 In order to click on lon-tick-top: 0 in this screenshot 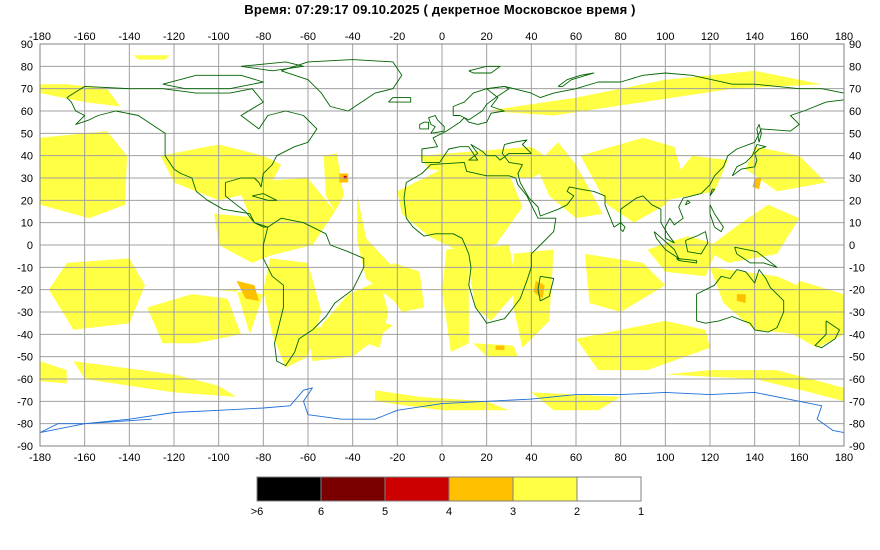, I will do `click(442, 37)`.